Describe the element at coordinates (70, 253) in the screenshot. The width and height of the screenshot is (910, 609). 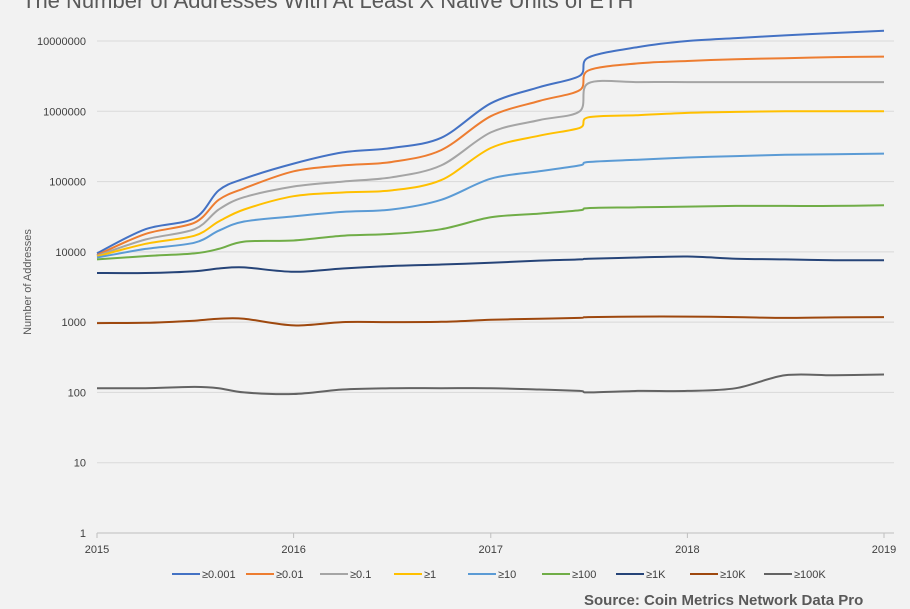
I see `y-tick-label: 10000` at that location.